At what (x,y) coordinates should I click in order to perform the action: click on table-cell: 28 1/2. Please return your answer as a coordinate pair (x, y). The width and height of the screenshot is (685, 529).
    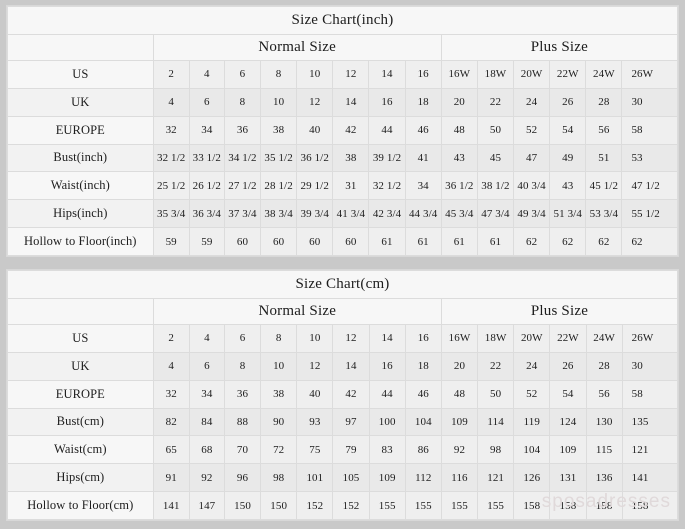
    Looking at the image, I should click on (279, 186).